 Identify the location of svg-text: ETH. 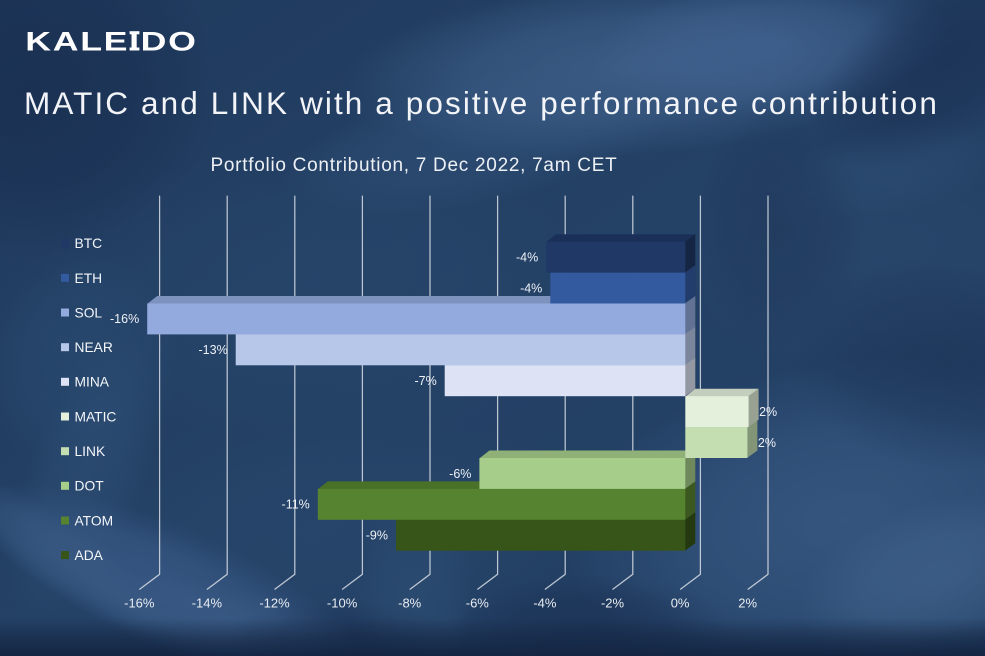
(89, 278).